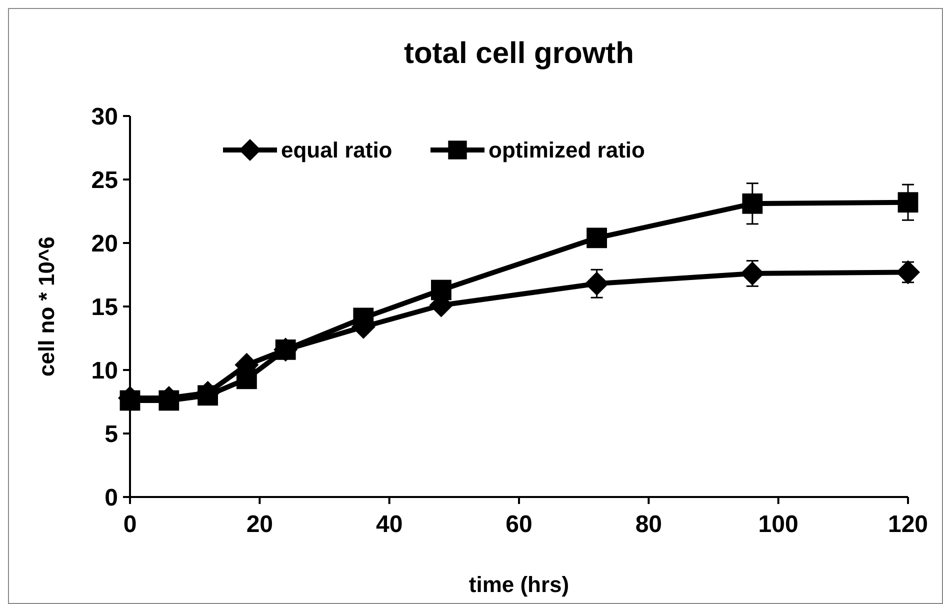 The width and height of the screenshot is (943, 604). I want to click on x-tick-label: 120, so click(908, 524).